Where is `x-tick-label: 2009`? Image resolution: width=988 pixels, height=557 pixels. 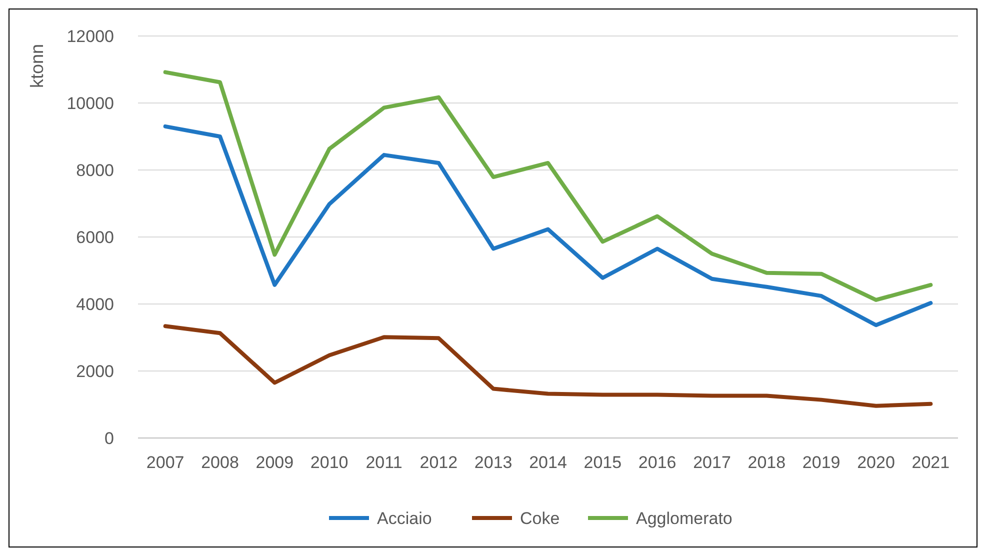 x-tick-label: 2009 is located at coordinates (275, 462).